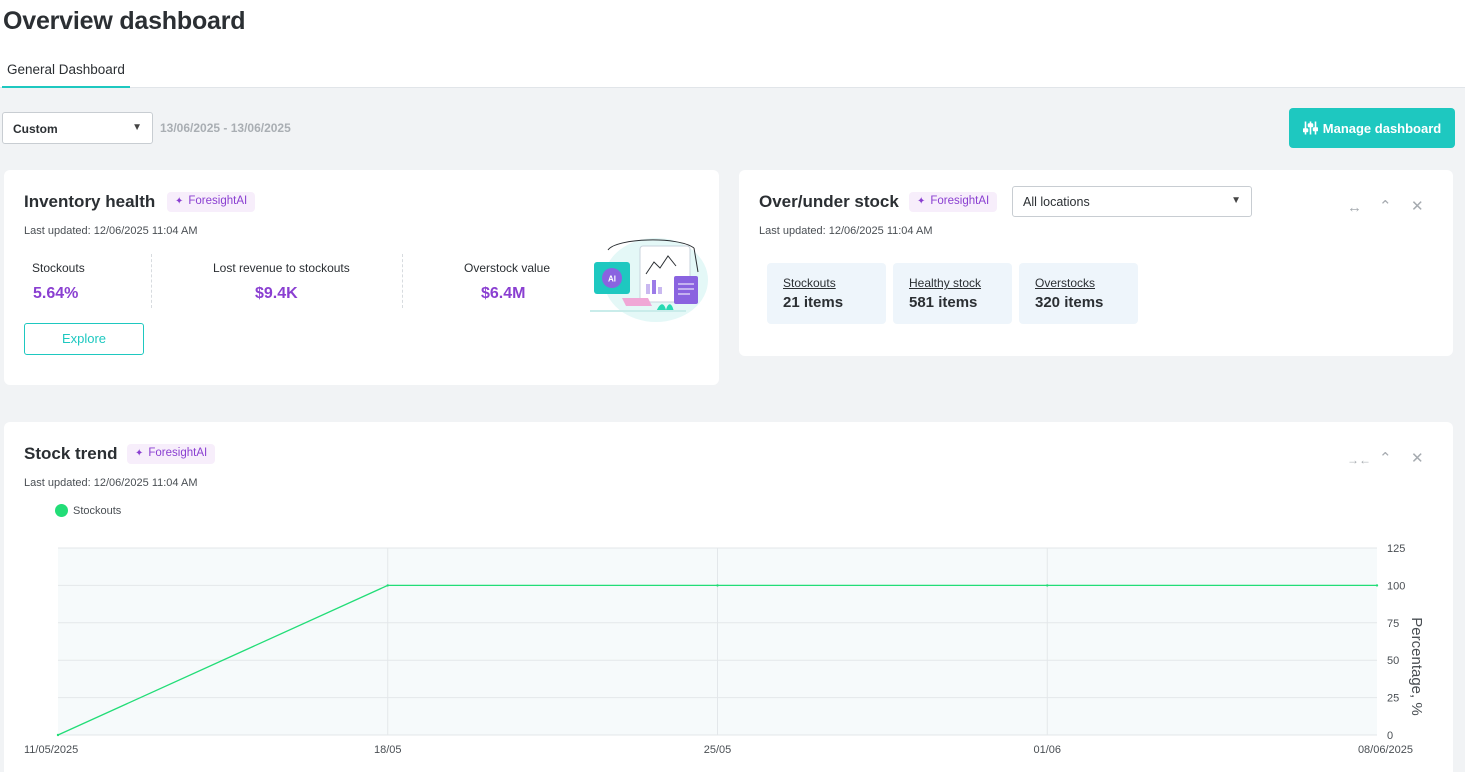 The width and height of the screenshot is (1465, 772). Describe the element at coordinates (1396, 586) in the screenshot. I see `y-tick-label: 100` at that location.